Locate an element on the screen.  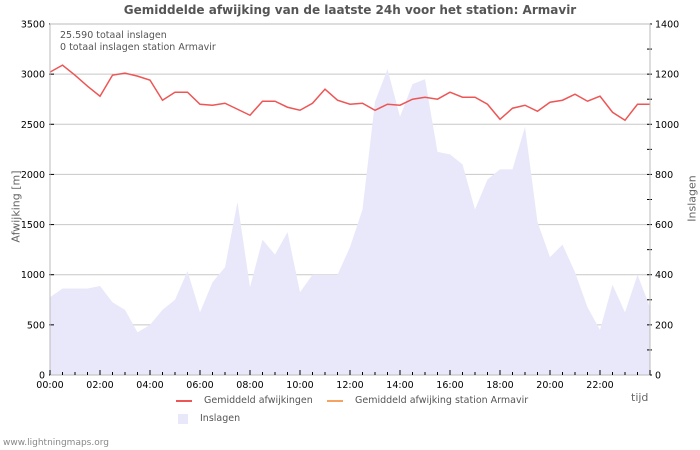
svg-text: 2000 is located at coordinates (33, 175).